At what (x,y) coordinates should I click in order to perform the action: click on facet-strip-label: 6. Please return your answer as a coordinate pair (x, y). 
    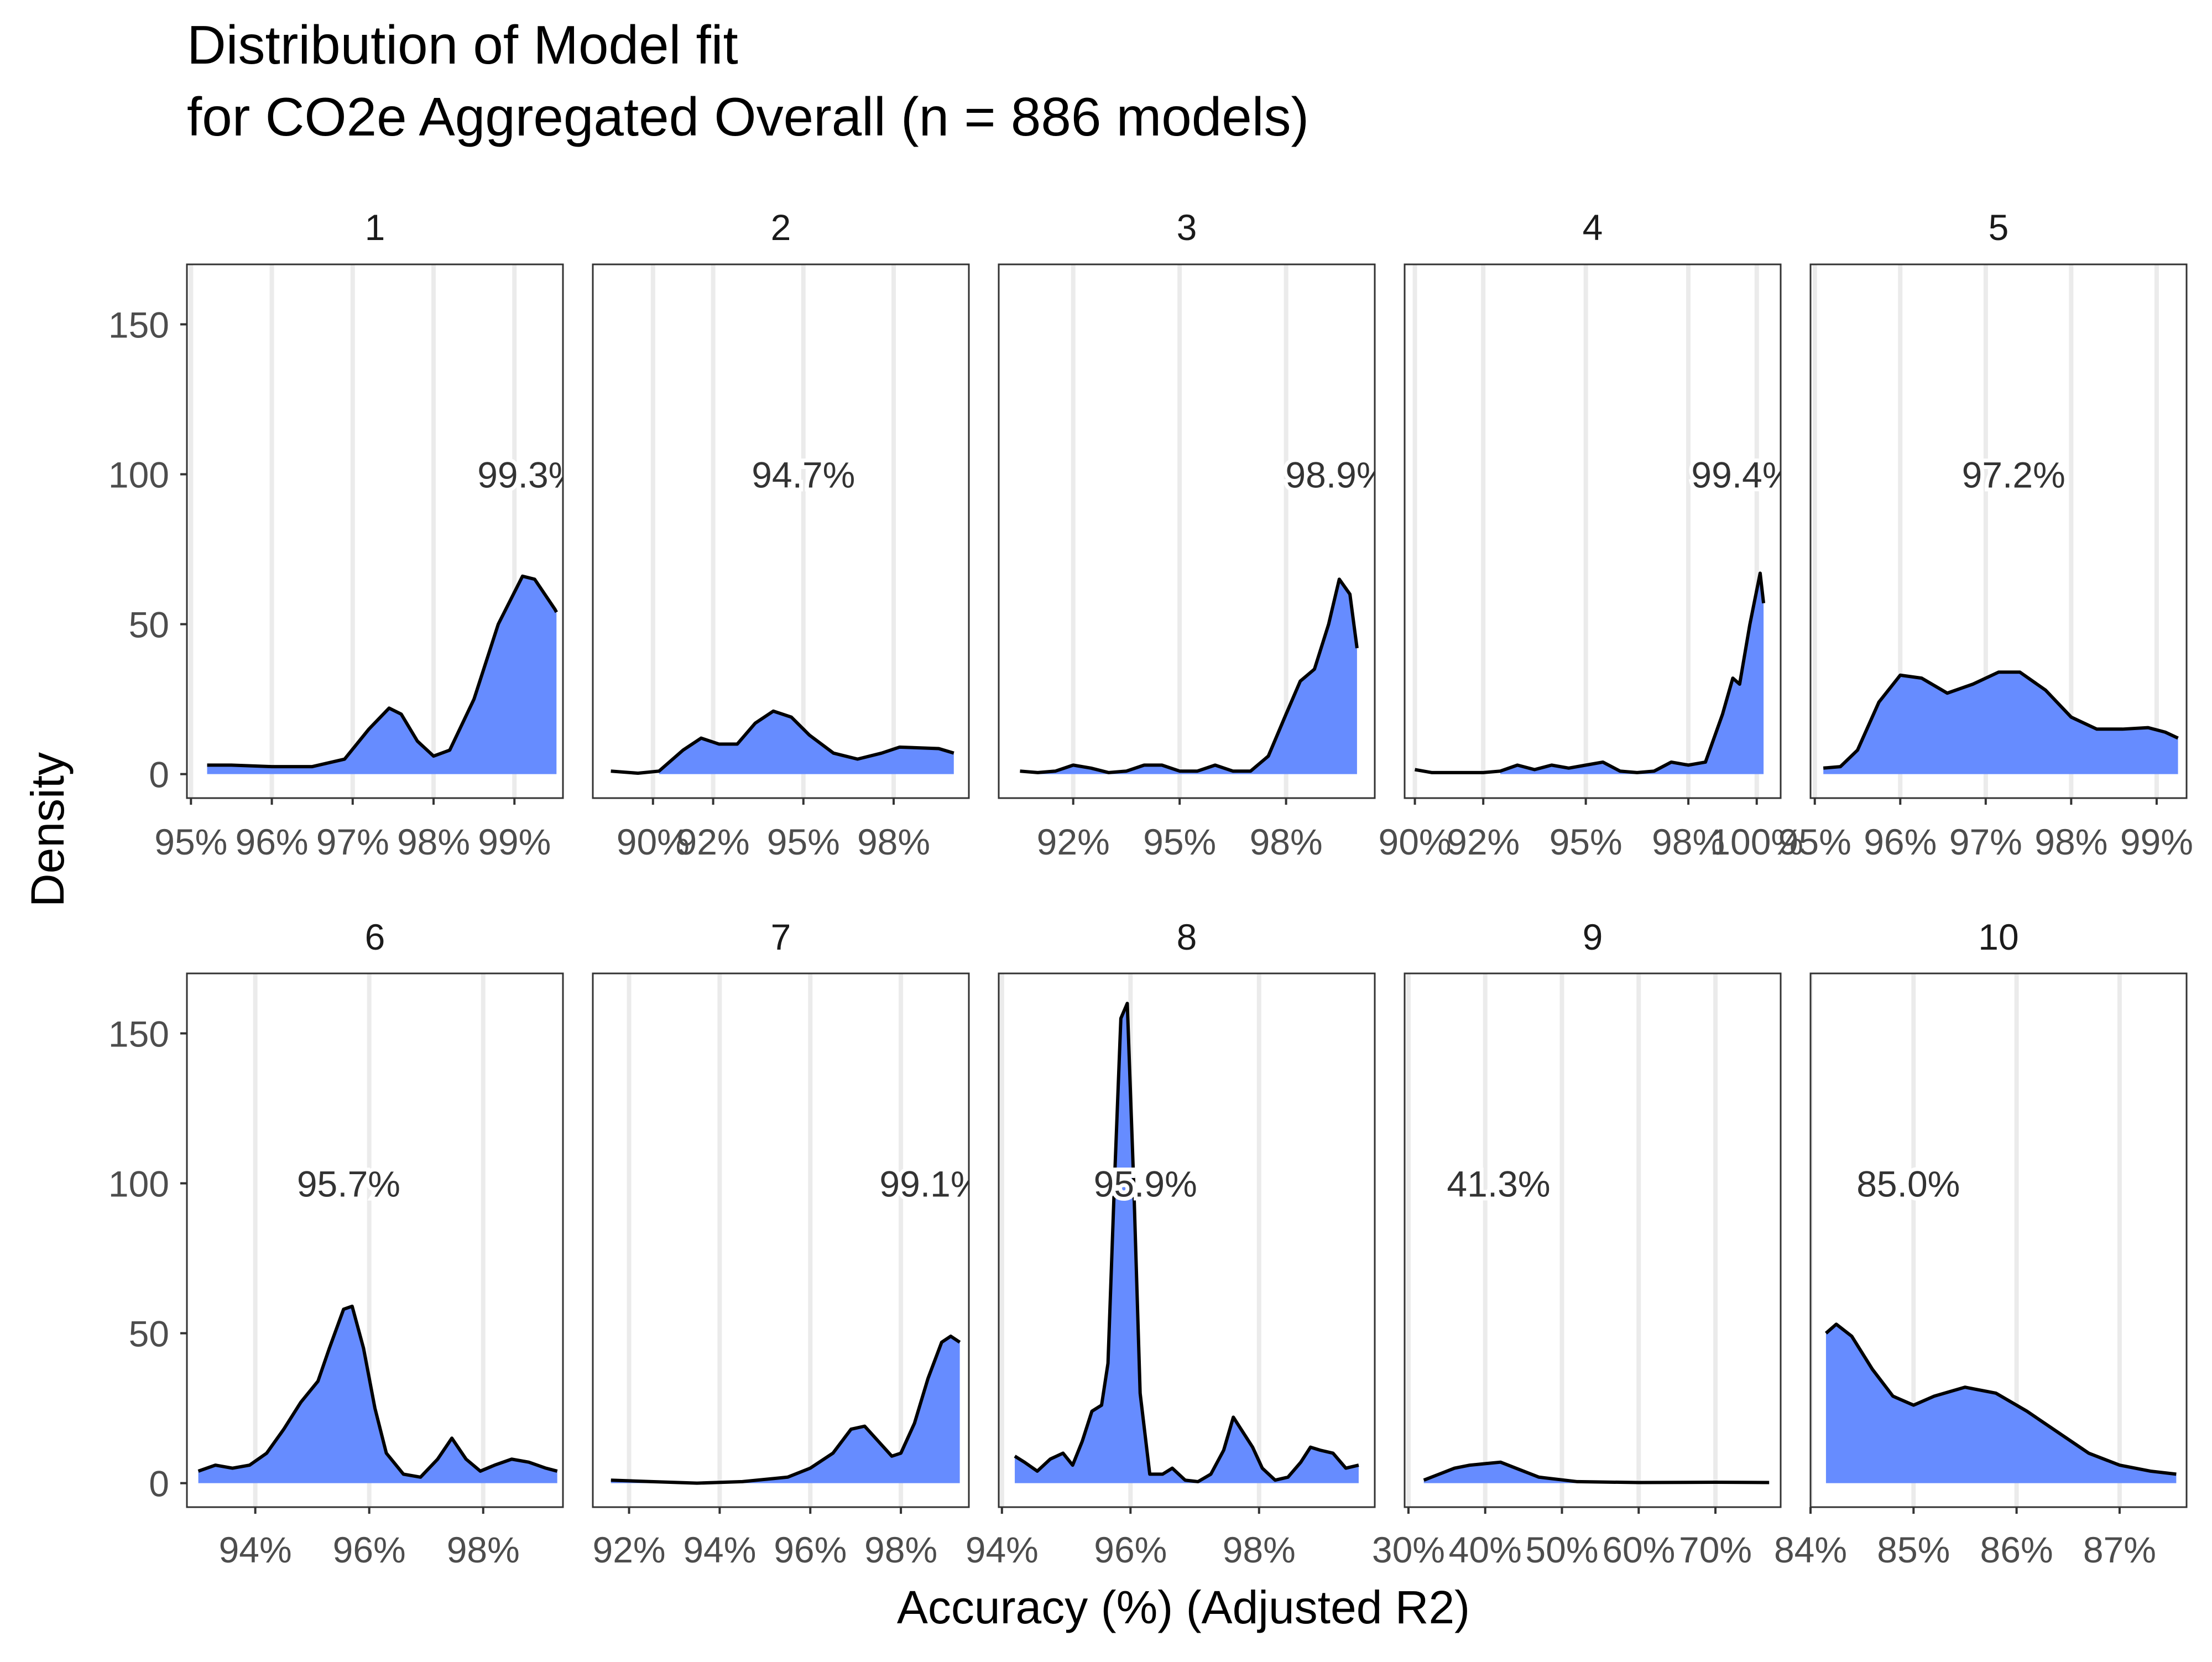
    Looking at the image, I should click on (375, 936).